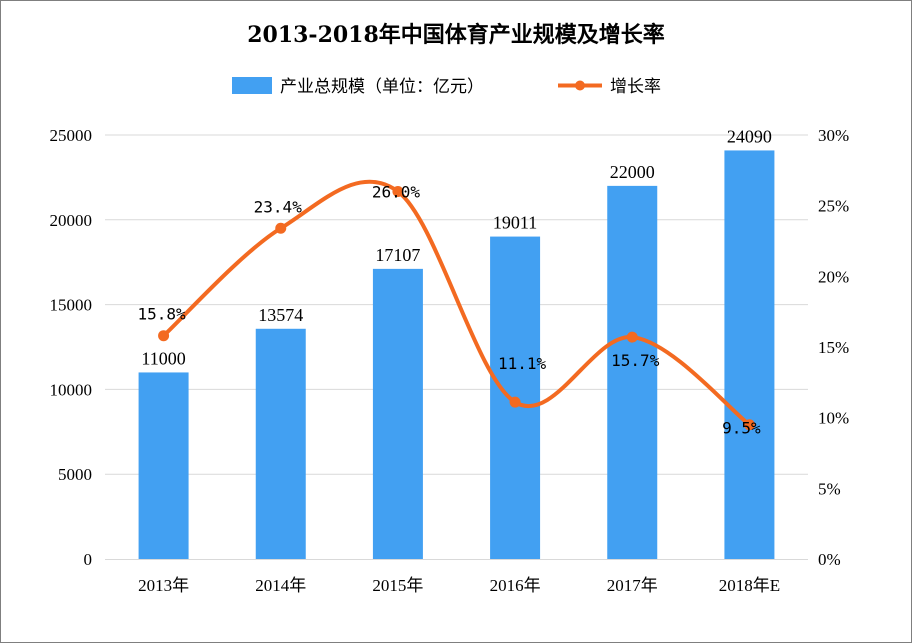 This screenshot has height=643, width=912. What do you see at coordinates (635, 360) in the screenshot?
I see `growth-rate-label: 15.7%` at bounding box center [635, 360].